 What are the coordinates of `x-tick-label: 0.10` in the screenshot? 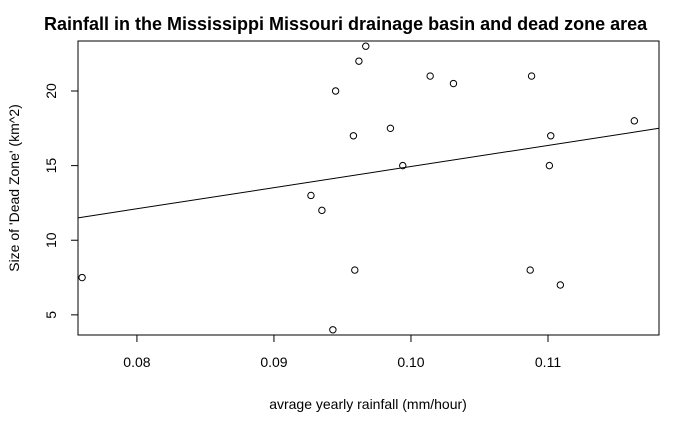 It's located at (410, 362).